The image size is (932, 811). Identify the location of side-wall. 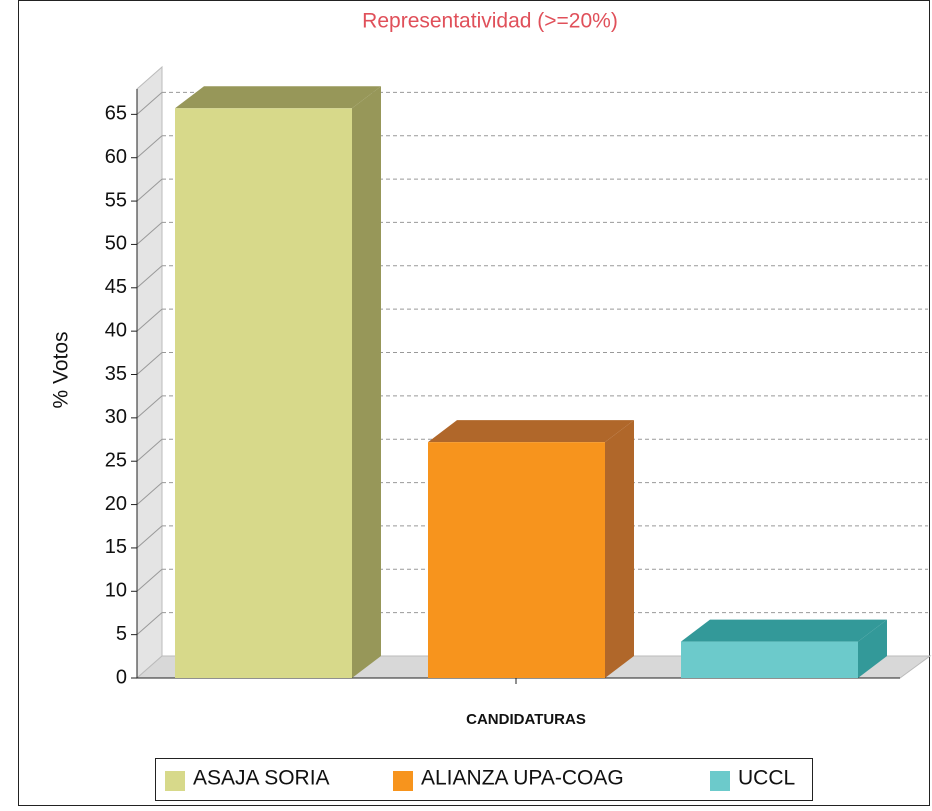
(149, 372).